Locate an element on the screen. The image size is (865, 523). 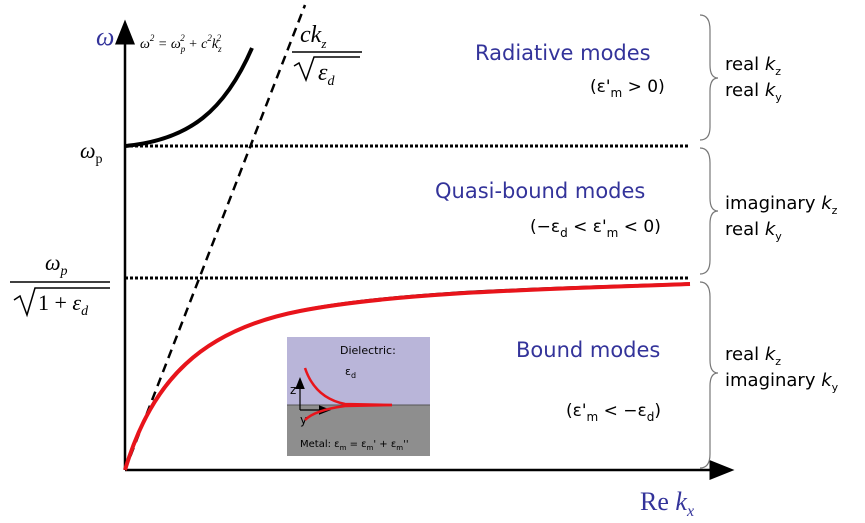
surface-den-var: ε is located at coordinates (76, 302).